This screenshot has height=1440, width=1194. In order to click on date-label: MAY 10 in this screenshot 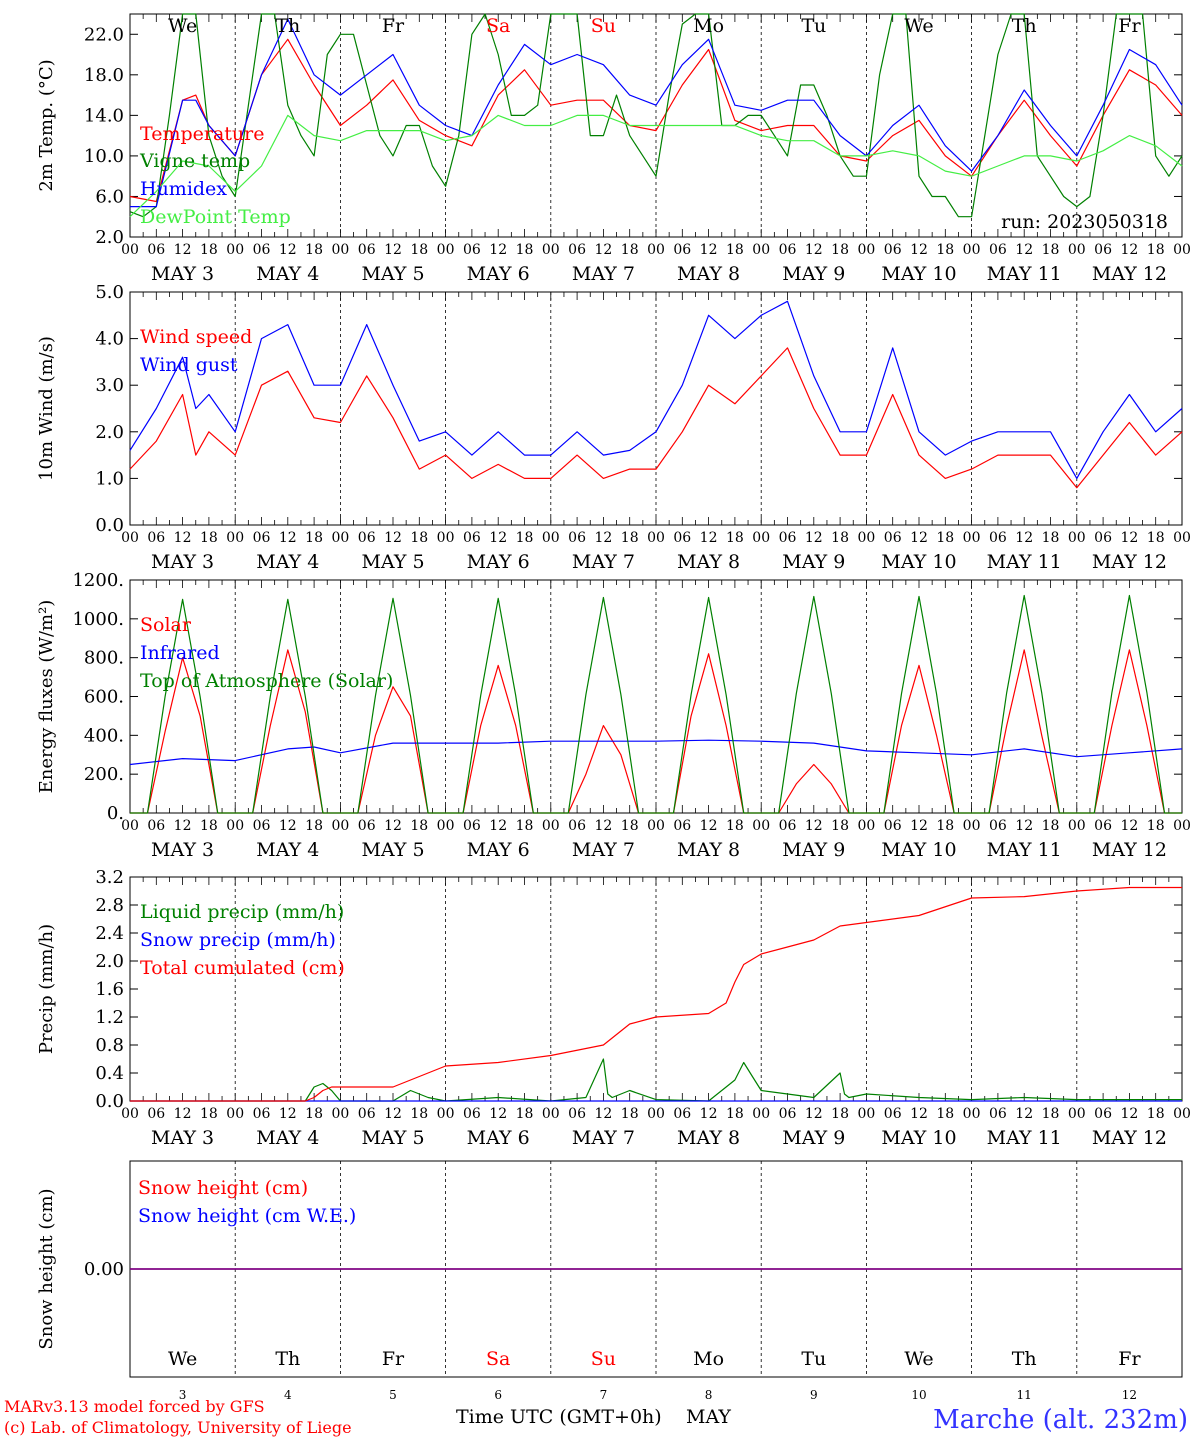, I will do `click(918, 1138)`.